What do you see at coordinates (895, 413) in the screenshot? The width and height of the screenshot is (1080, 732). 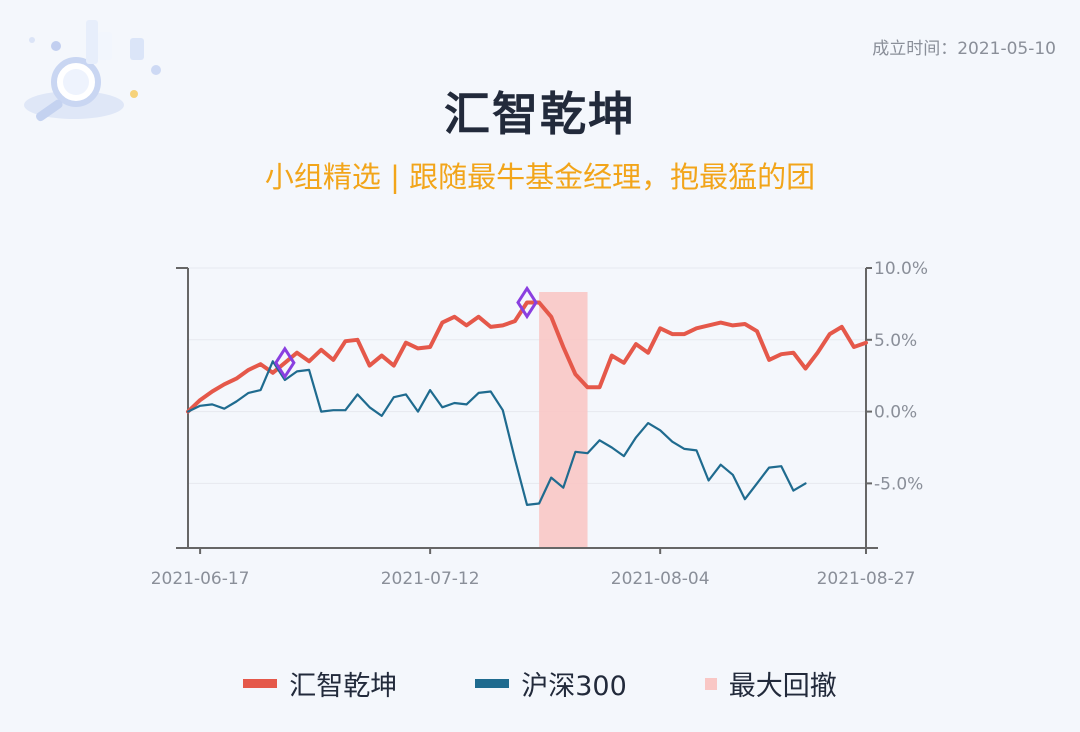 I see `y-tick-label-2: 0.0%` at bounding box center [895, 413].